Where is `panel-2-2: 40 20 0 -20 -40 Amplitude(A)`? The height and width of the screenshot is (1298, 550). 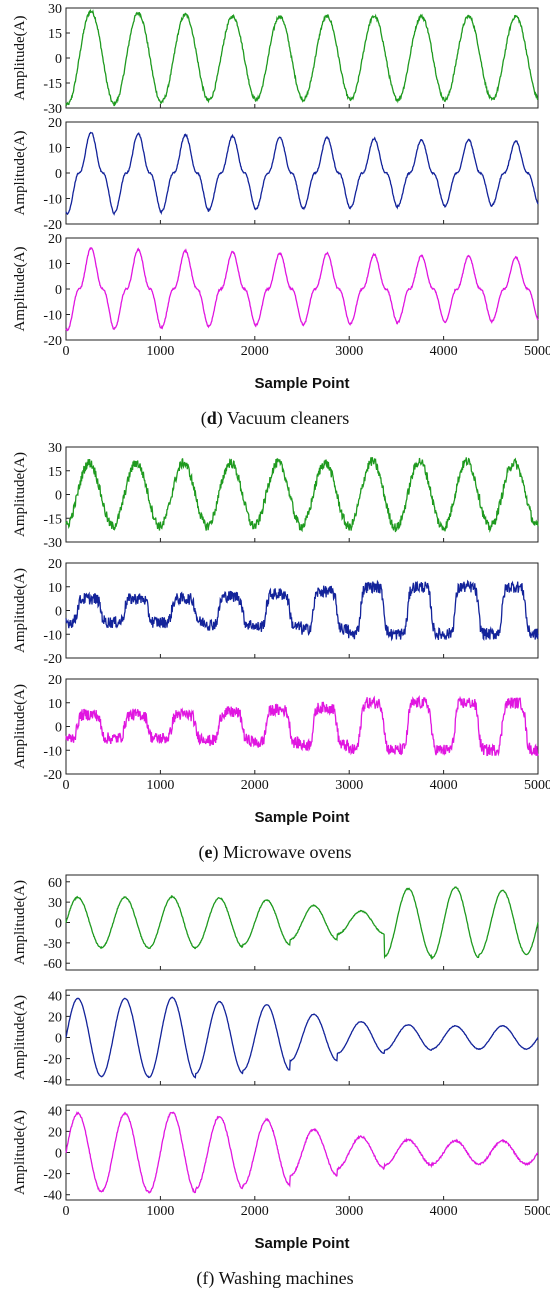
panel-2-2: 40 20 0 -20 -40 Amplitude(A) is located at coordinates (275, 1154).